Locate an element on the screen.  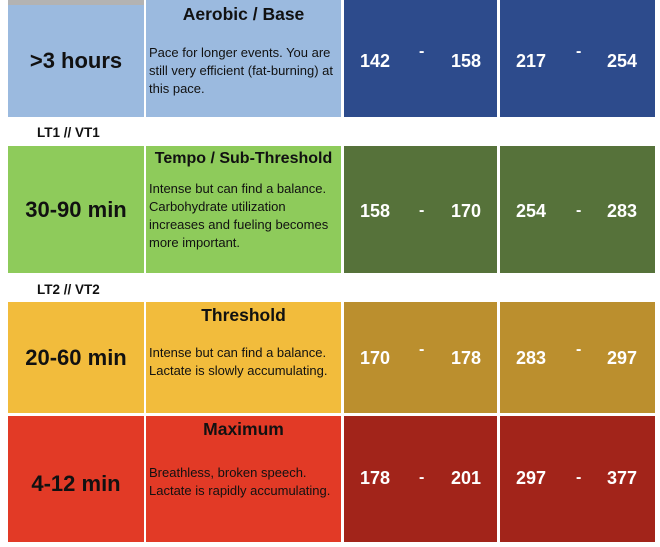
zone-title: Tempo / Sub-Threshold is located at coordinates (243, 158).